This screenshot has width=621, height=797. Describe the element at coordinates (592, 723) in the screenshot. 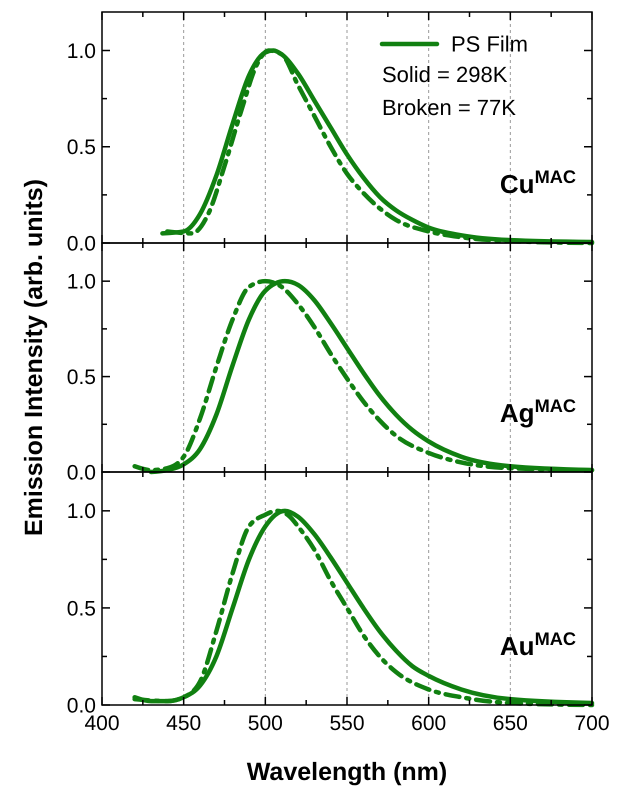

I see `x-tick-label: 700` at that location.